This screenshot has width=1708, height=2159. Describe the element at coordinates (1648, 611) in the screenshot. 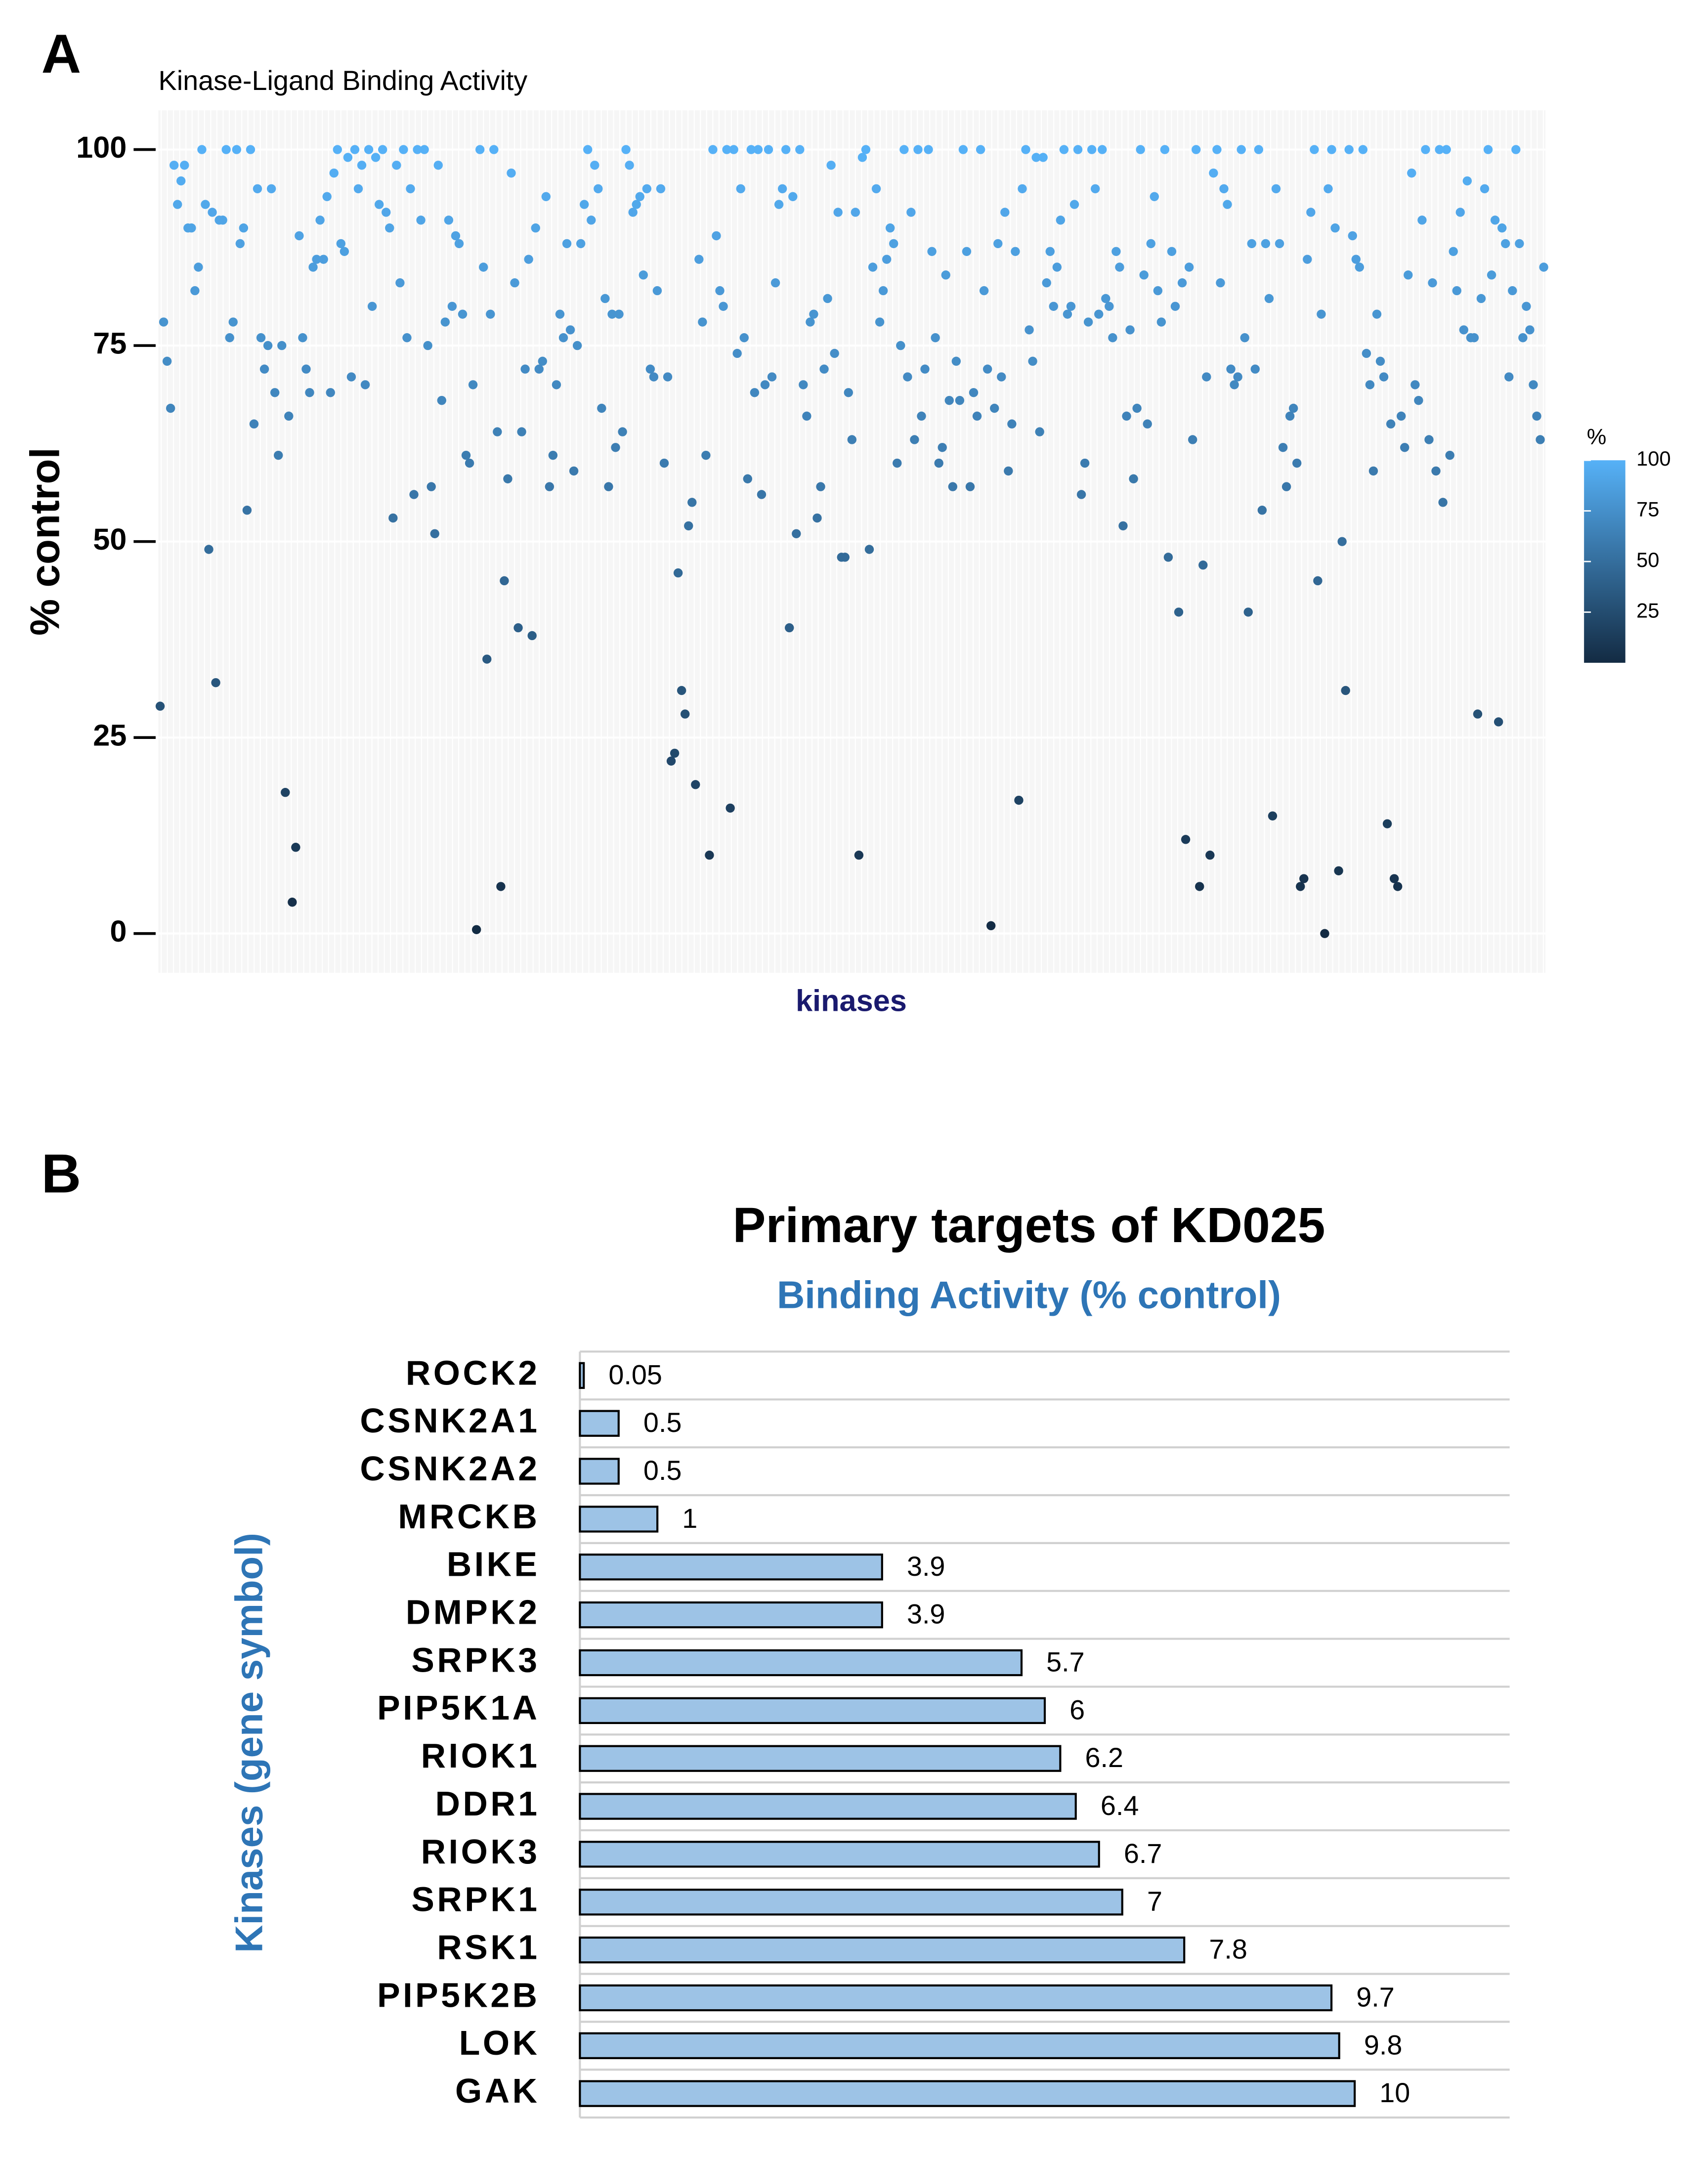

I see `colorbar-tick-label: 25` at that location.